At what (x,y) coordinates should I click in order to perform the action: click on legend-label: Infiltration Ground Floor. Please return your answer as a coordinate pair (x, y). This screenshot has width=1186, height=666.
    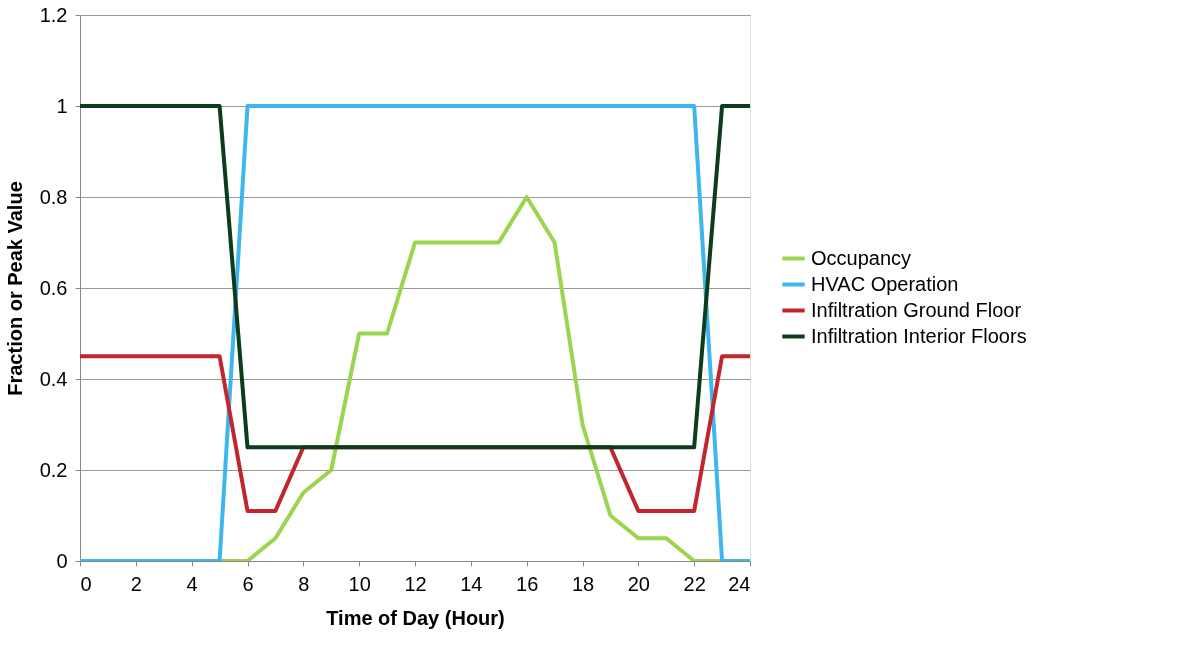
    Looking at the image, I should click on (916, 309).